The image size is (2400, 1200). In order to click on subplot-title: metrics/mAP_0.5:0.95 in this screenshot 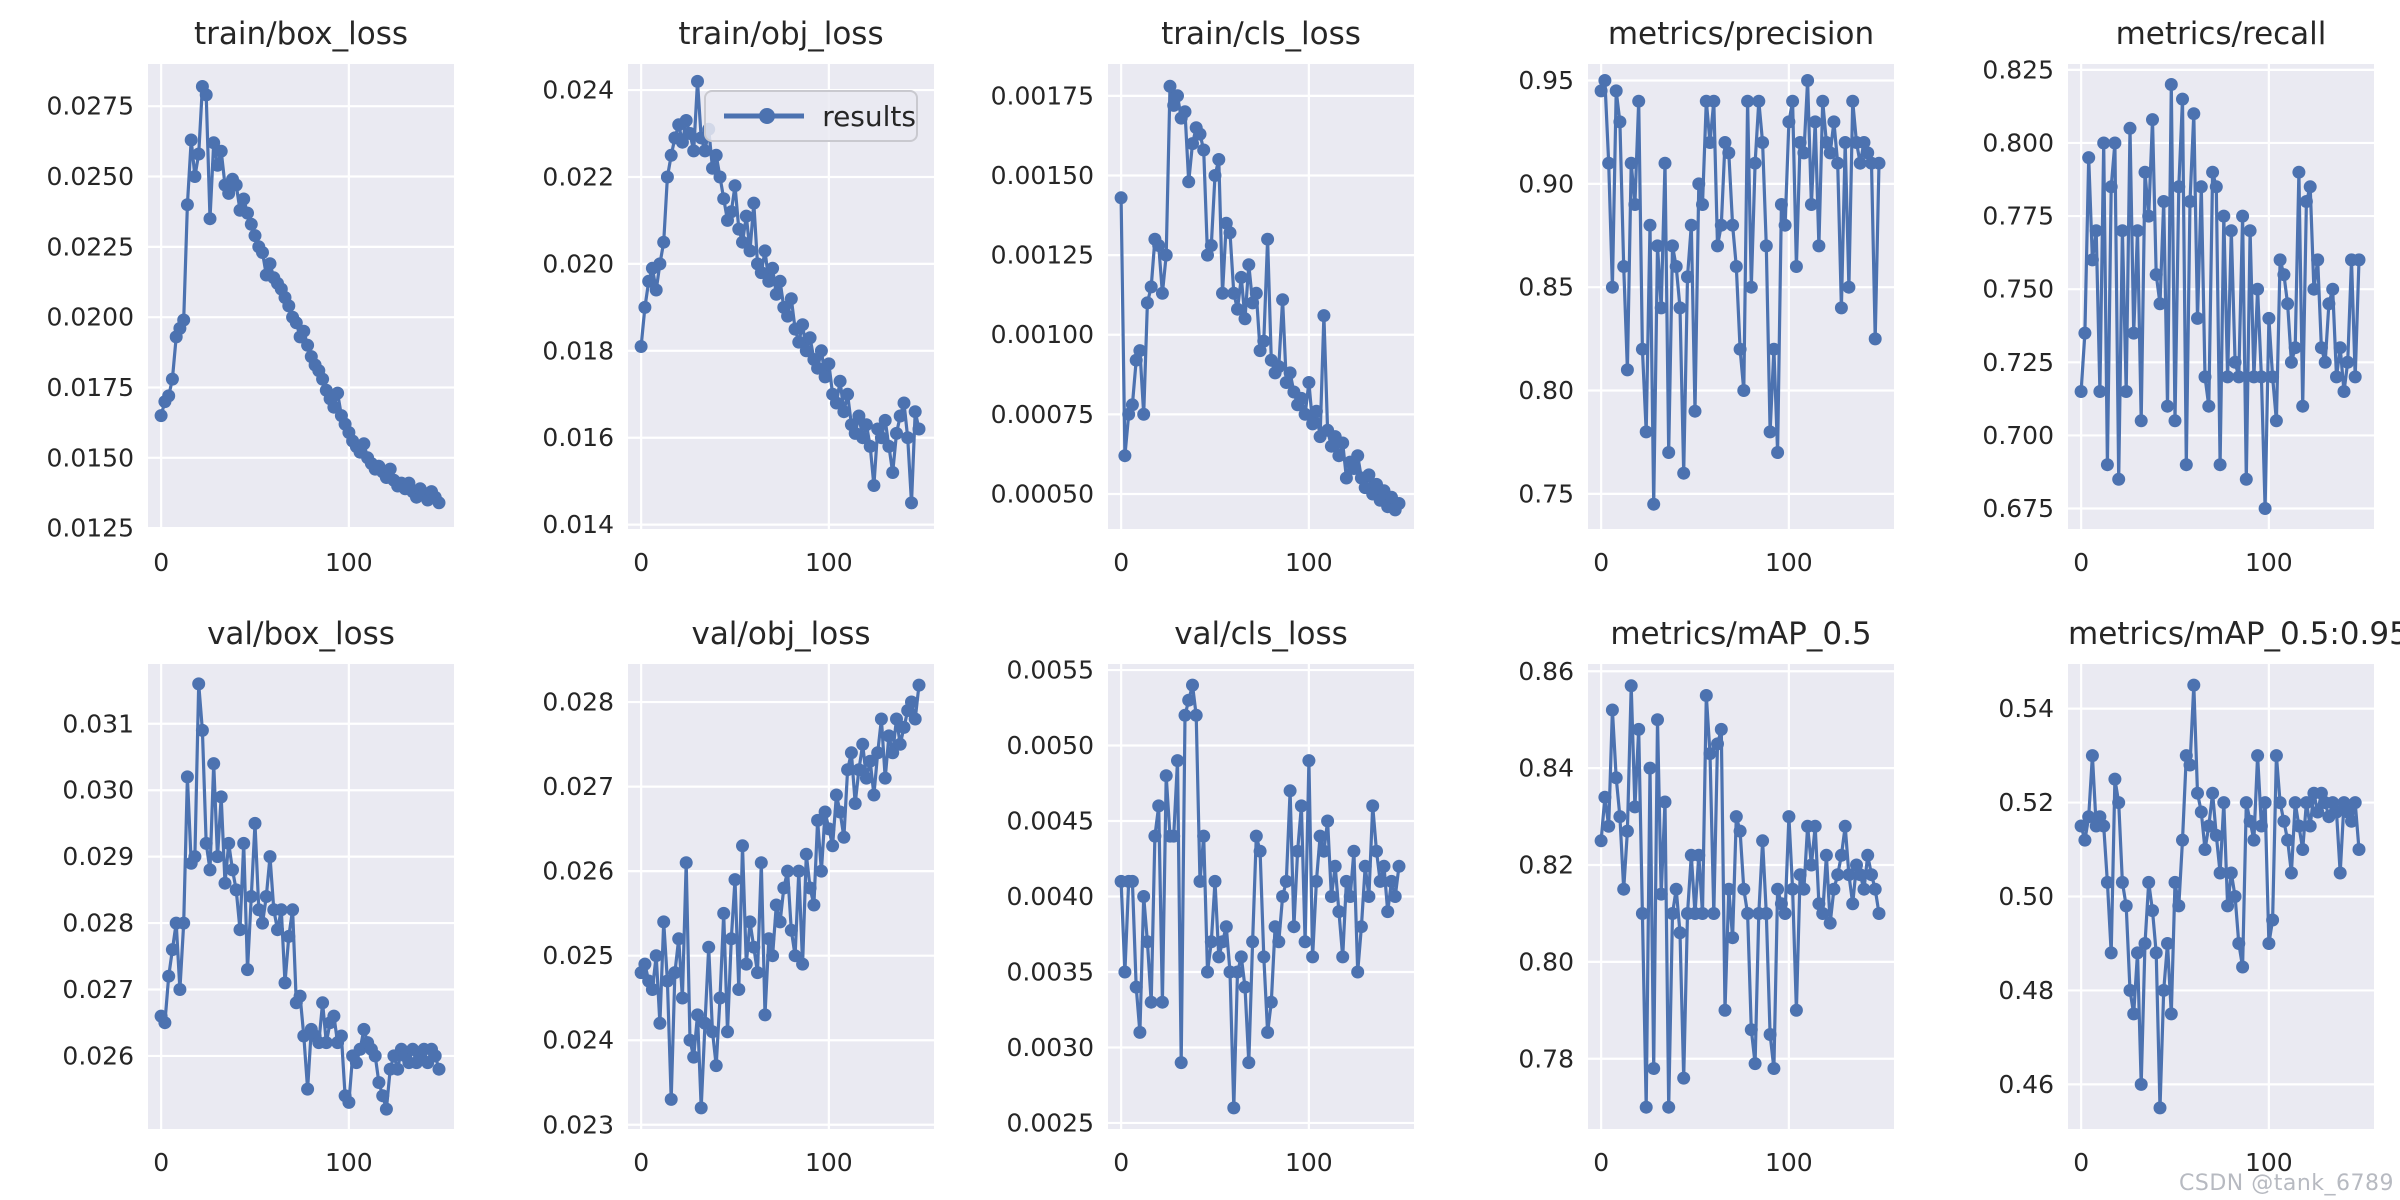, I will do `click(2234, 634)`.